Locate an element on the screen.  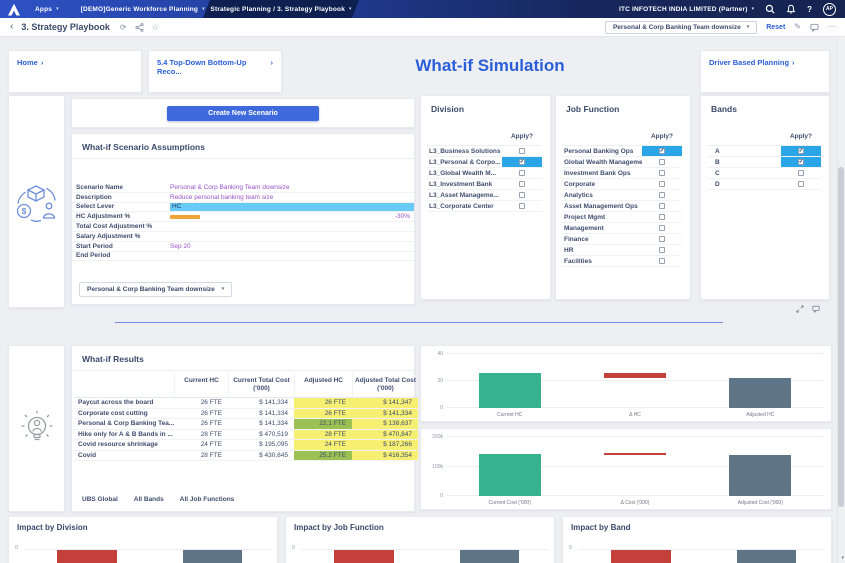
caret-down-icon: ▾ is located at coordinates (350, 8).